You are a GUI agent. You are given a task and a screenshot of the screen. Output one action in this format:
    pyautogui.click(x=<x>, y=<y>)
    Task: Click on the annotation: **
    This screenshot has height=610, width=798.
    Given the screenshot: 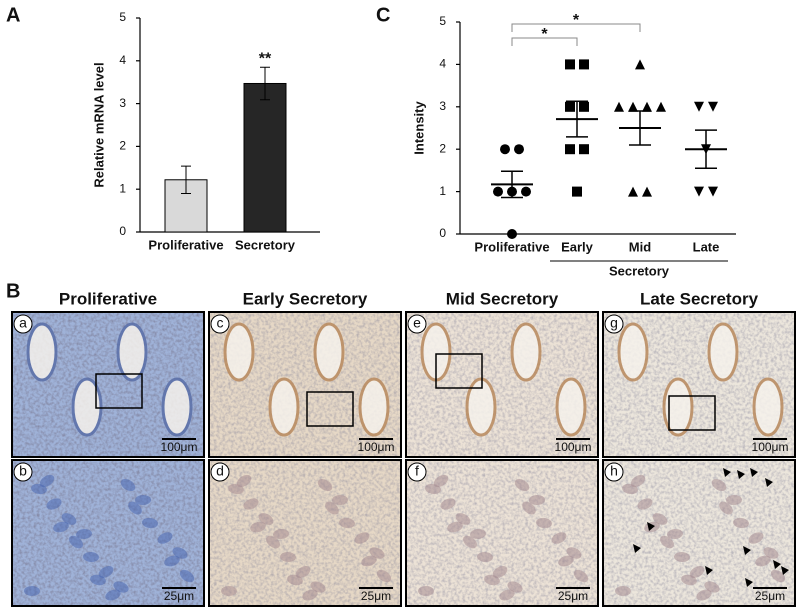 What is the action you would take?
    pyautogui.click(x=265, y=58)
    